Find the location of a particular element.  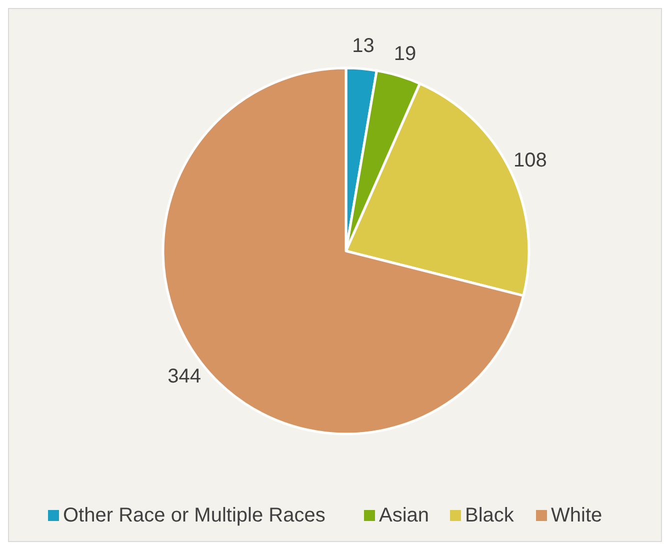

legend-label: Black is located at coordinates (490, 515).